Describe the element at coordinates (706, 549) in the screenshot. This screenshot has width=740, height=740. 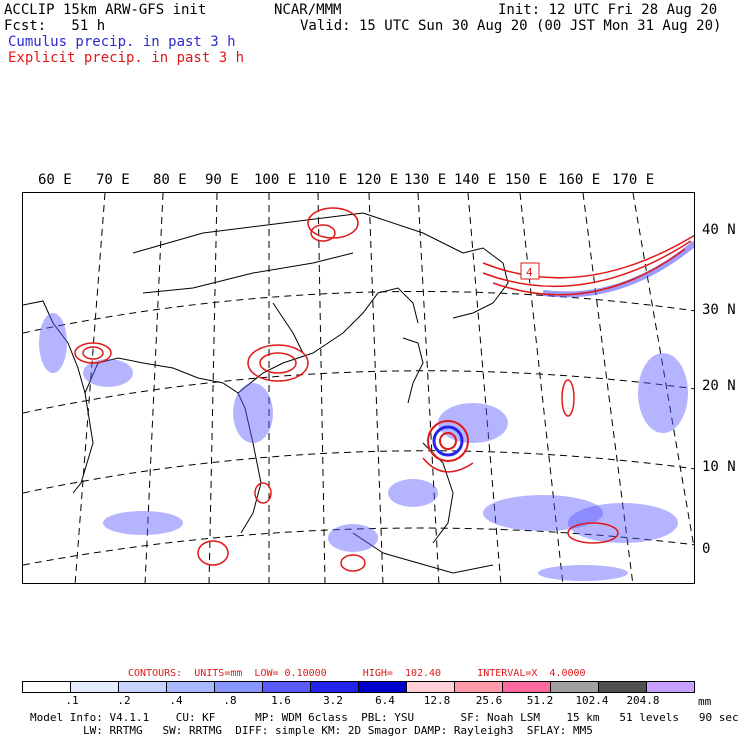
I see `lat-label-0: 0` at that location.